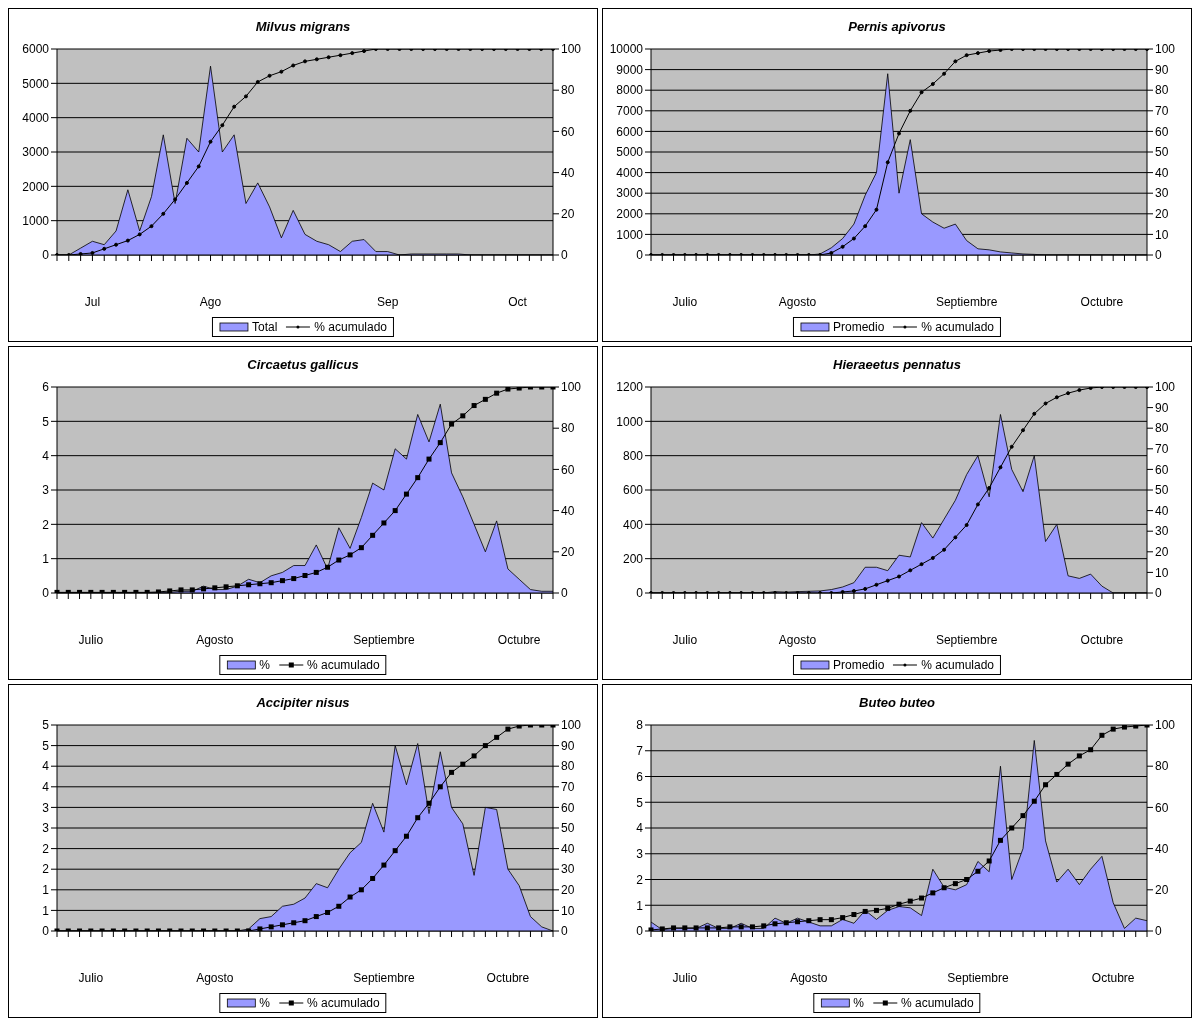 The height and width of the screenshot is (1034, 1200). Describe the element at coordinates (630, 152) in the screenshot. I see `y-tick-label: 5000` at that location.